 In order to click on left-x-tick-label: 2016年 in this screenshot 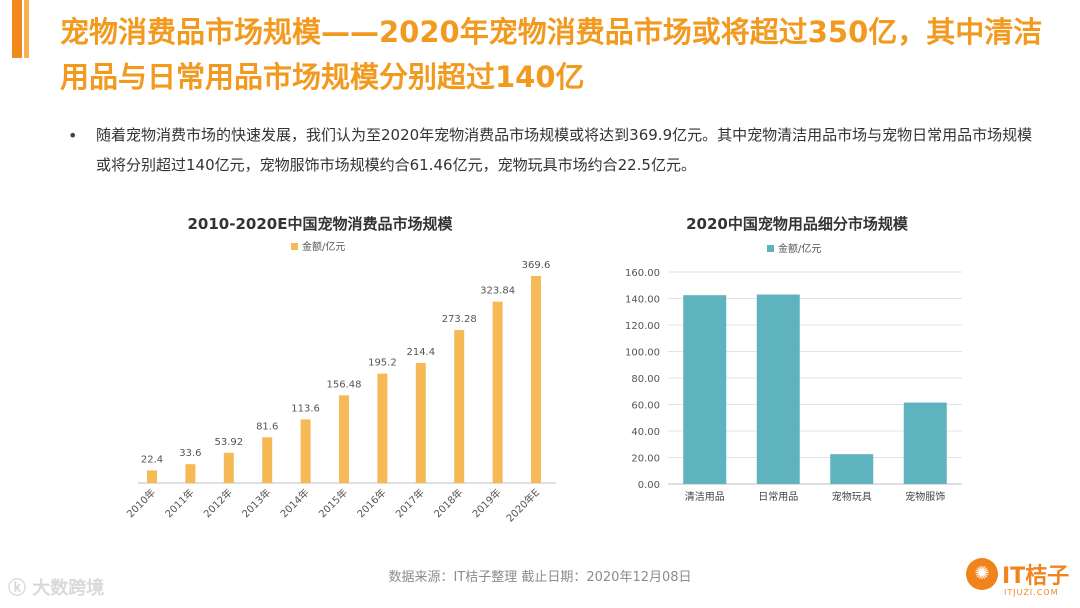, I will do `click(371, 503)`.